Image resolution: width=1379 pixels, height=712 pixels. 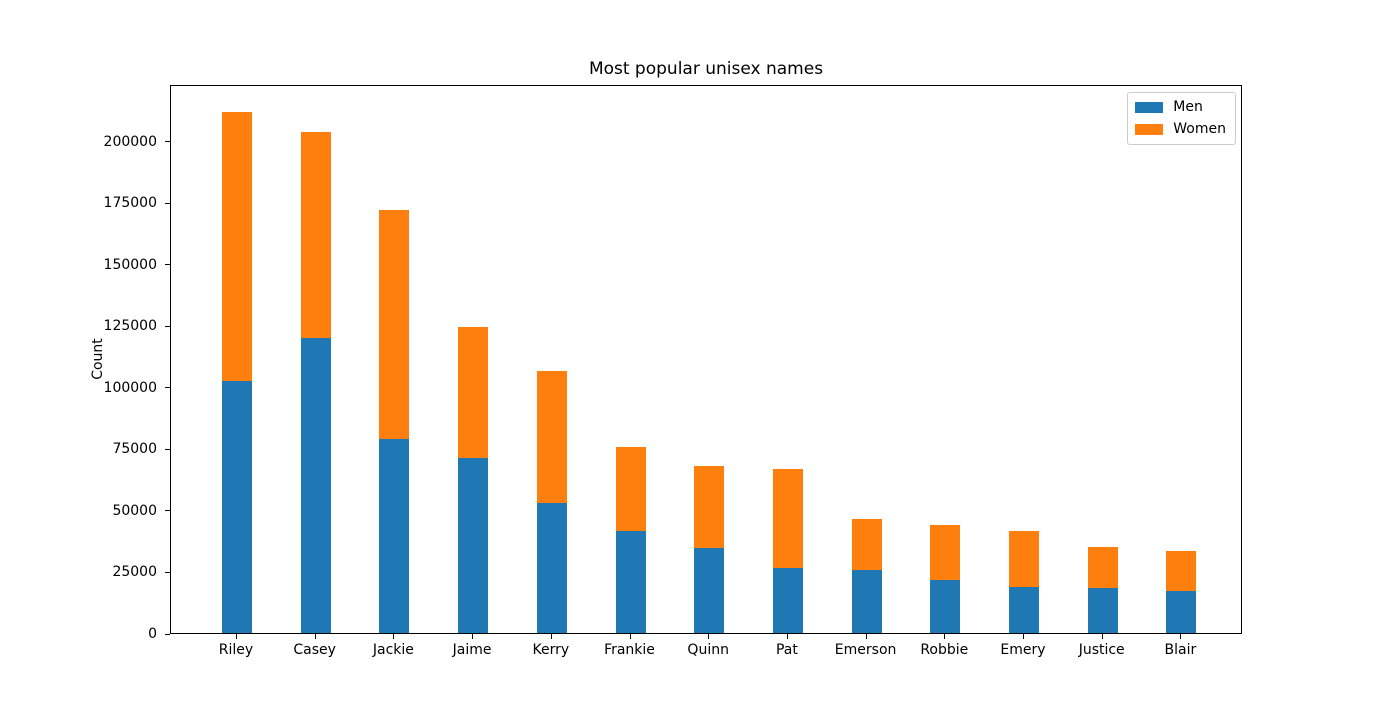 I want to click on x-tick-label-emerson: Emerson, so click(x=865, y=650).